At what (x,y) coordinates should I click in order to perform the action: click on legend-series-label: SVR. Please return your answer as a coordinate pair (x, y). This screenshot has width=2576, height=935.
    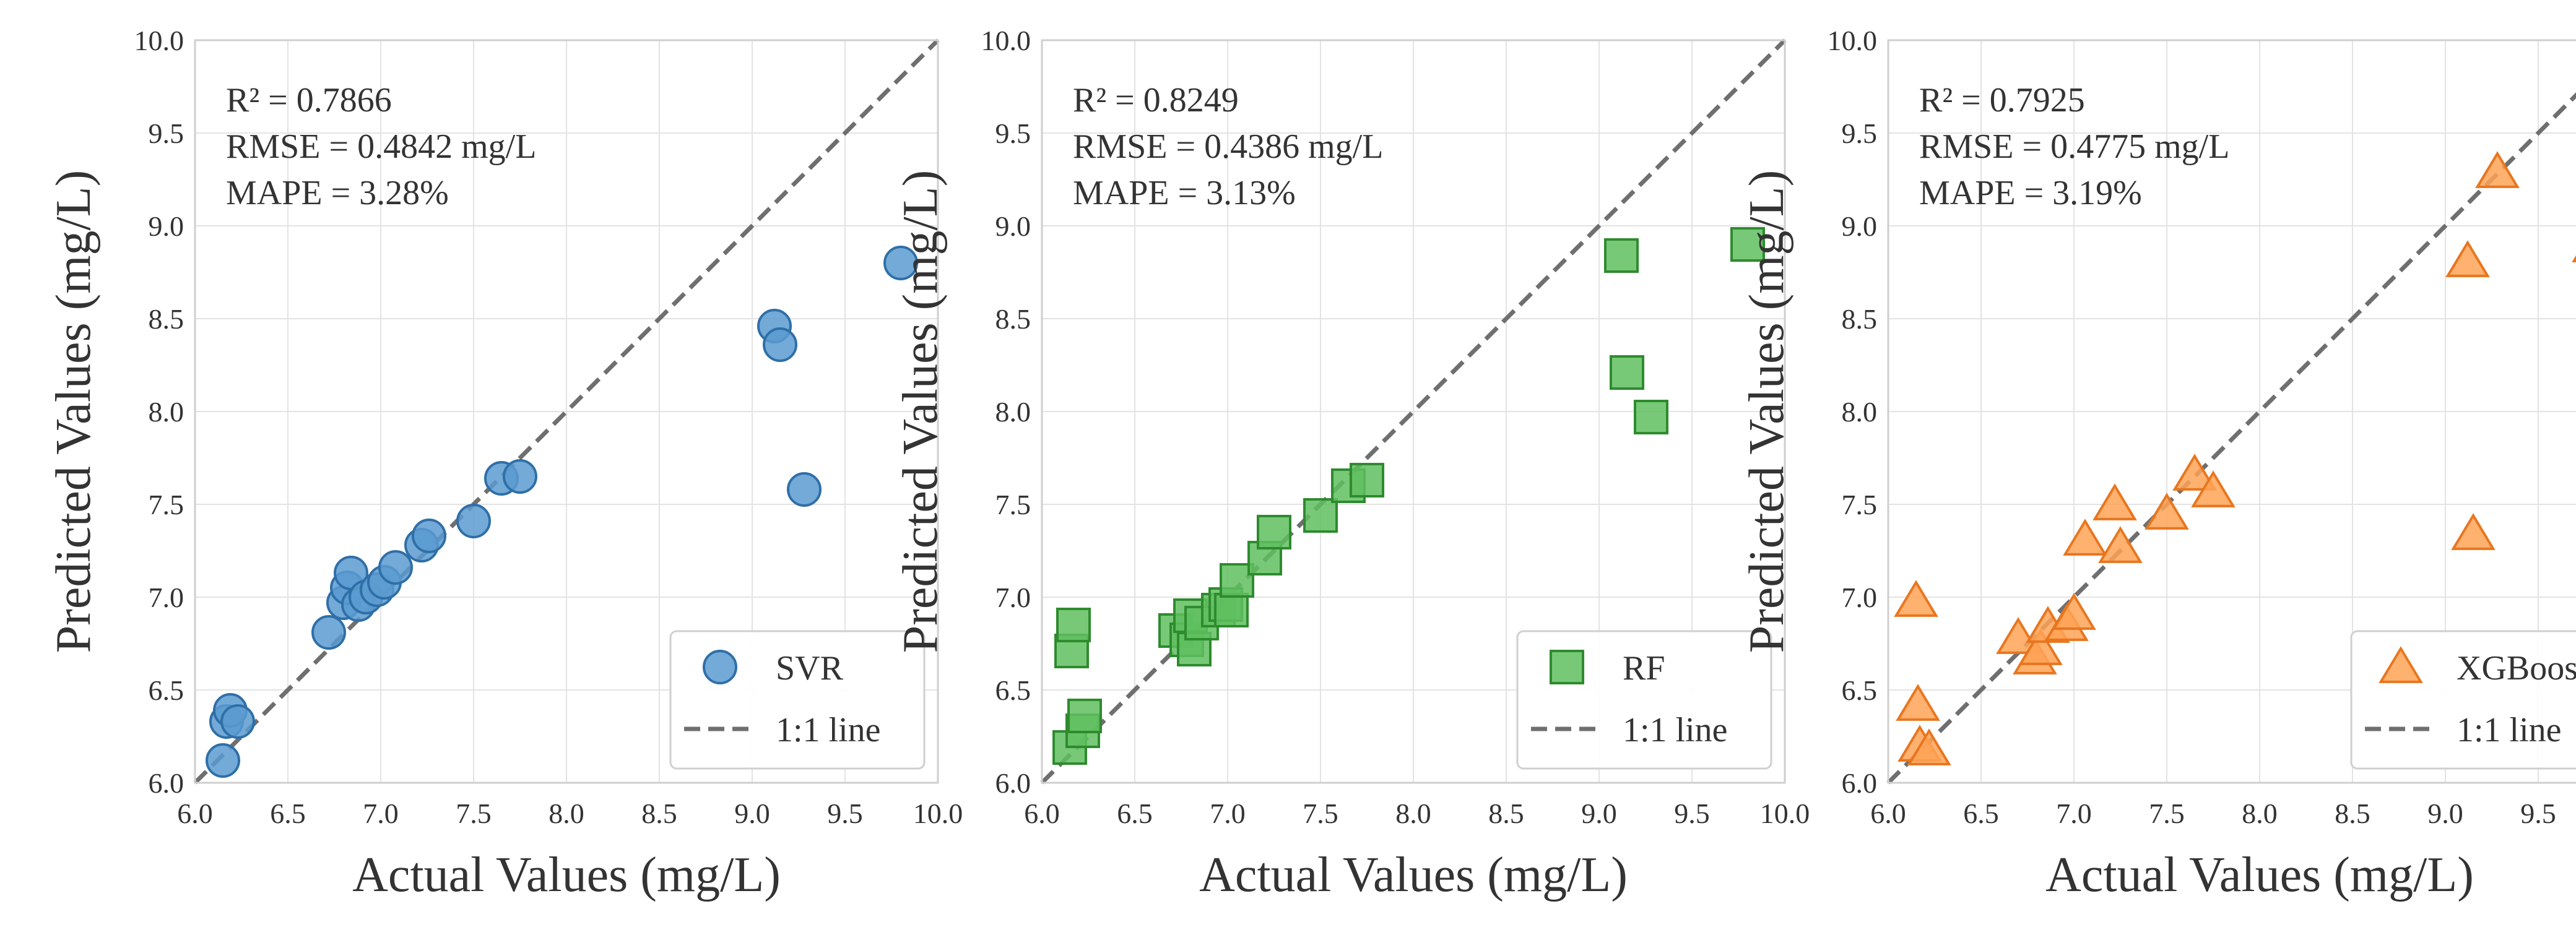
    Looking at the image, I should click on (810, 668).